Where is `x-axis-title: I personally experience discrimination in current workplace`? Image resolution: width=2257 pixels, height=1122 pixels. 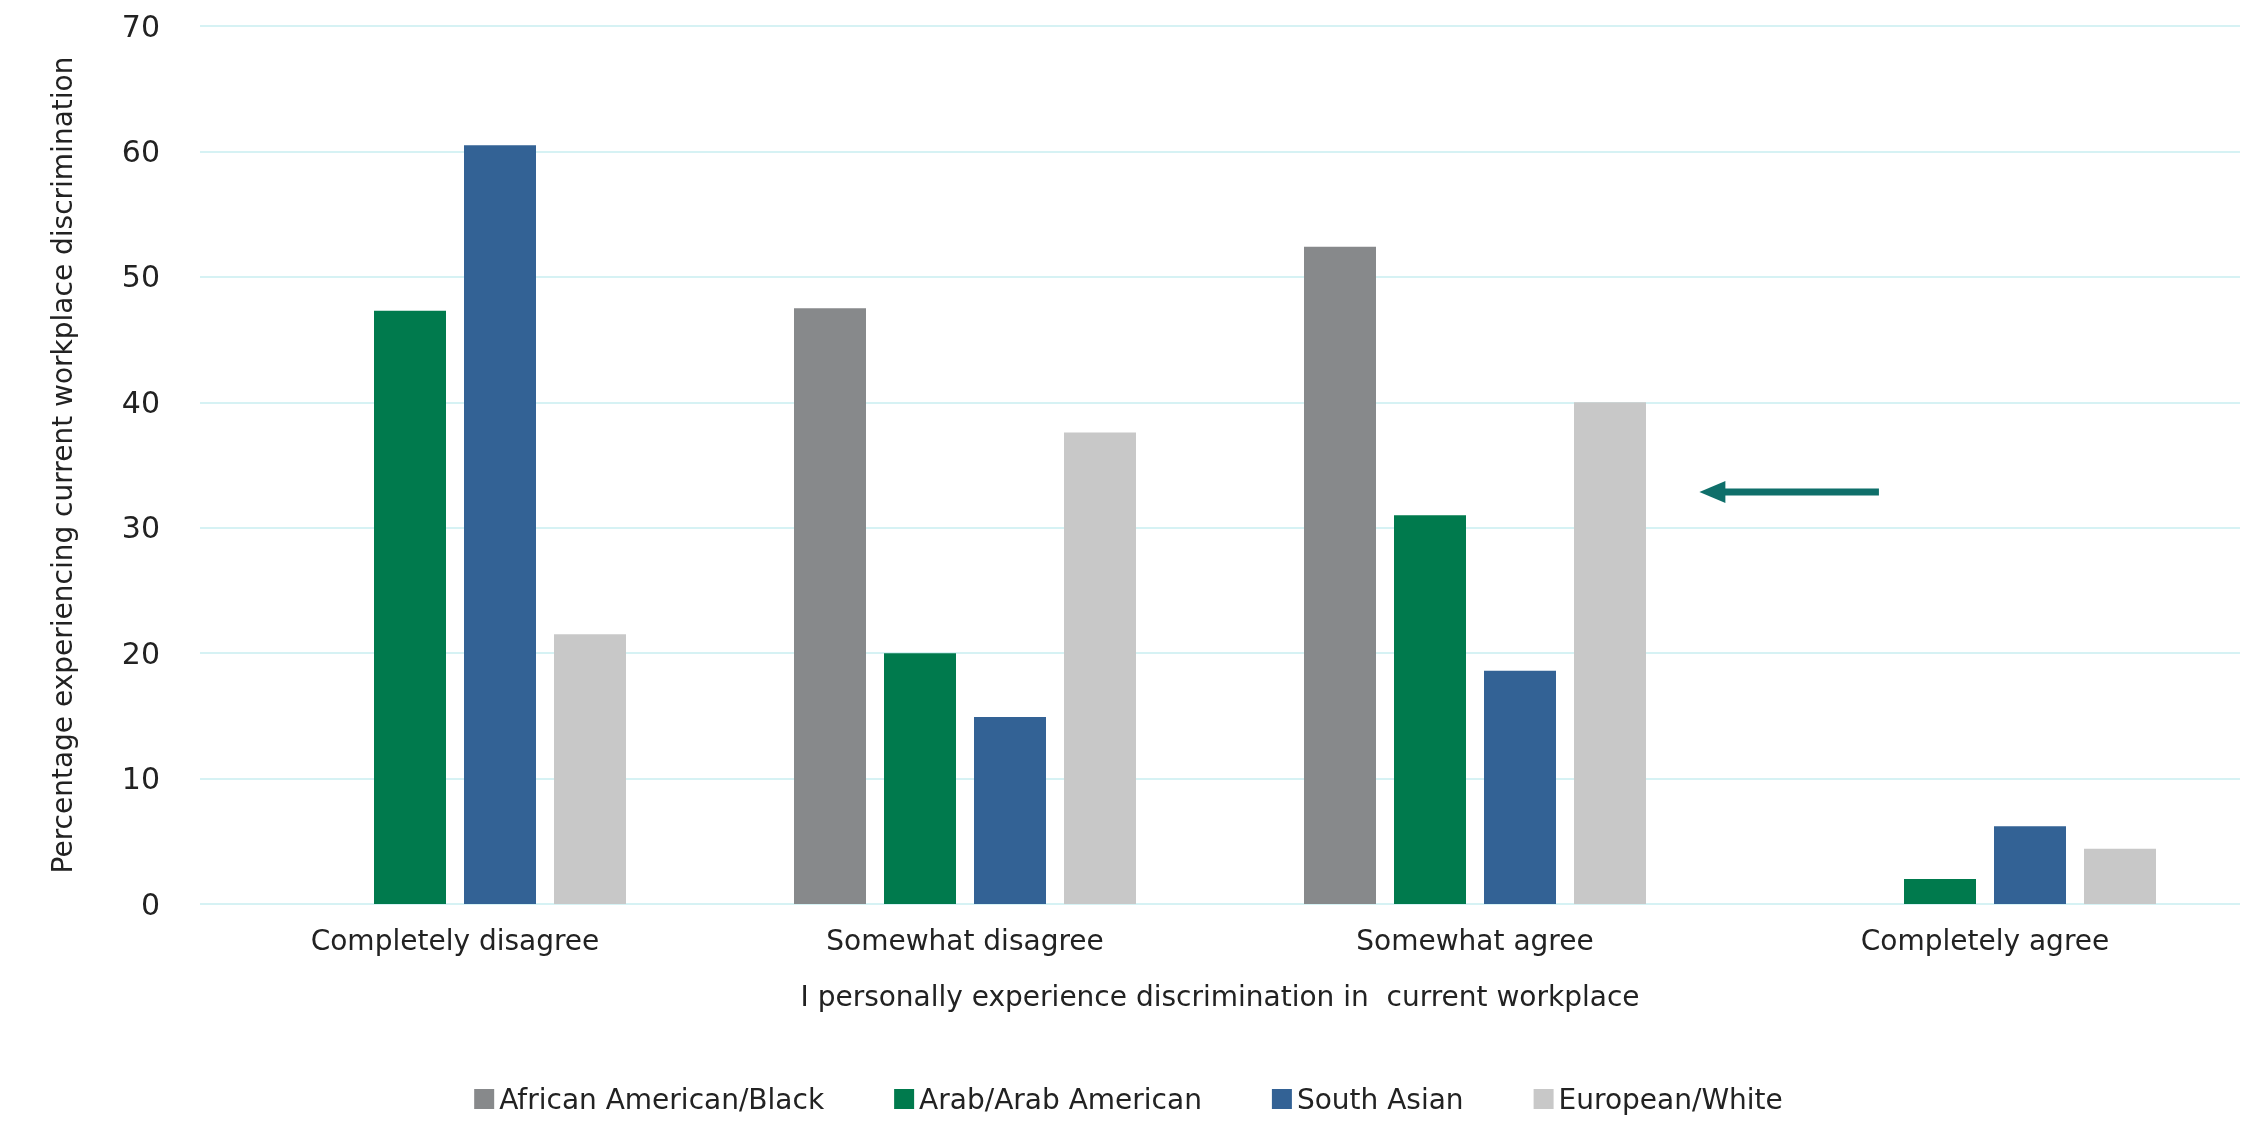 x-axis-title: I personally experience discrimination in current workplace is located at coordinates (1220, 996).